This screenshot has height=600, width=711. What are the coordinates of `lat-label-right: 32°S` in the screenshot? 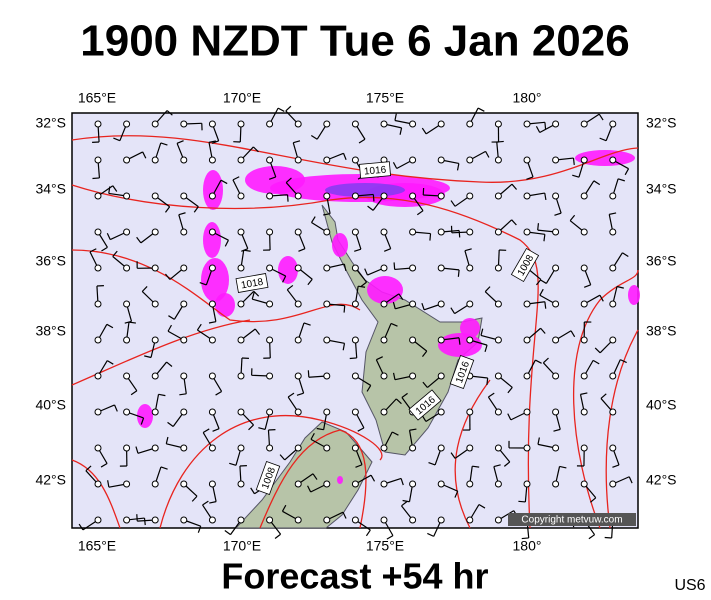 It's located at (661, 123).